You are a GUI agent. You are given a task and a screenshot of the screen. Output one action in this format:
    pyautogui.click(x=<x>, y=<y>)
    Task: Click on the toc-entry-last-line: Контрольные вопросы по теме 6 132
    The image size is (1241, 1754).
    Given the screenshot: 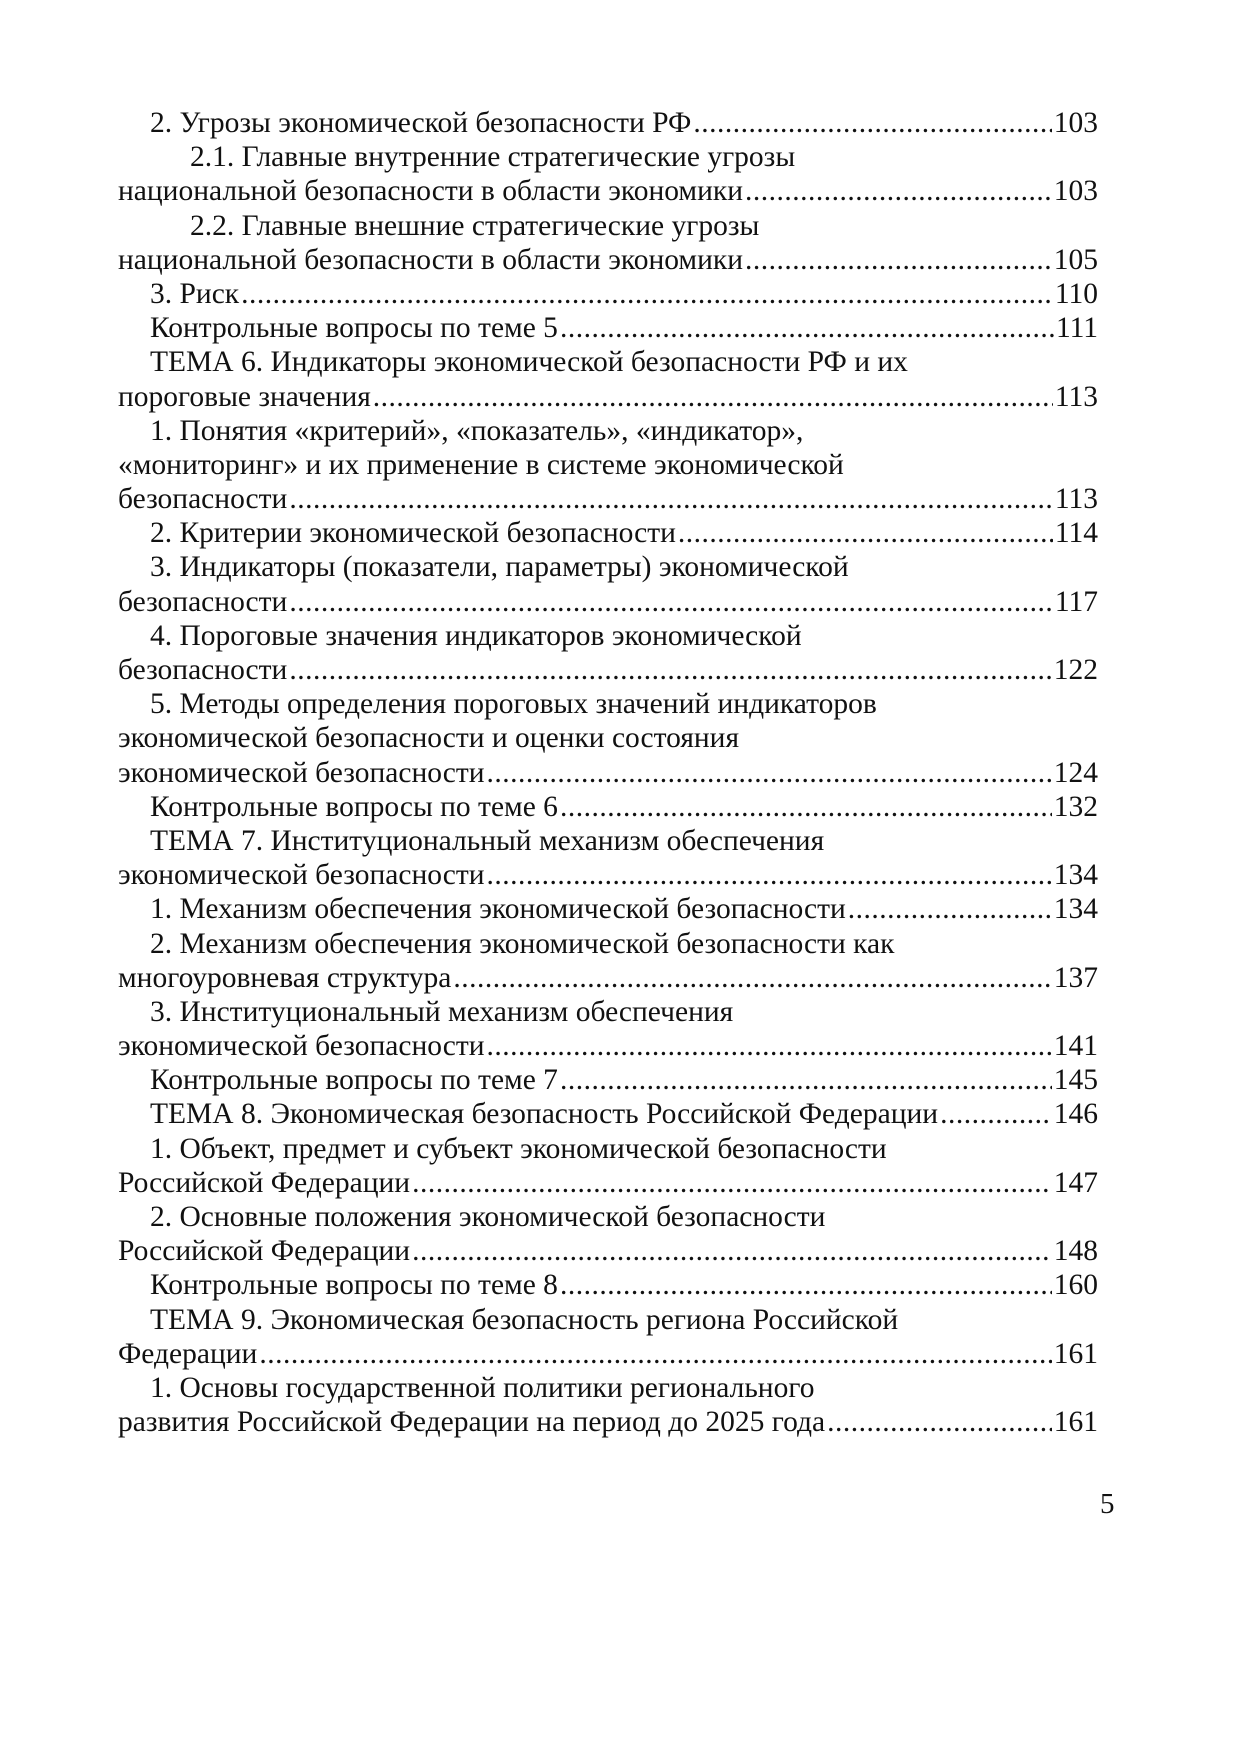 What is the action you would take?
    pyautogui.click(x=608, y=807)
    